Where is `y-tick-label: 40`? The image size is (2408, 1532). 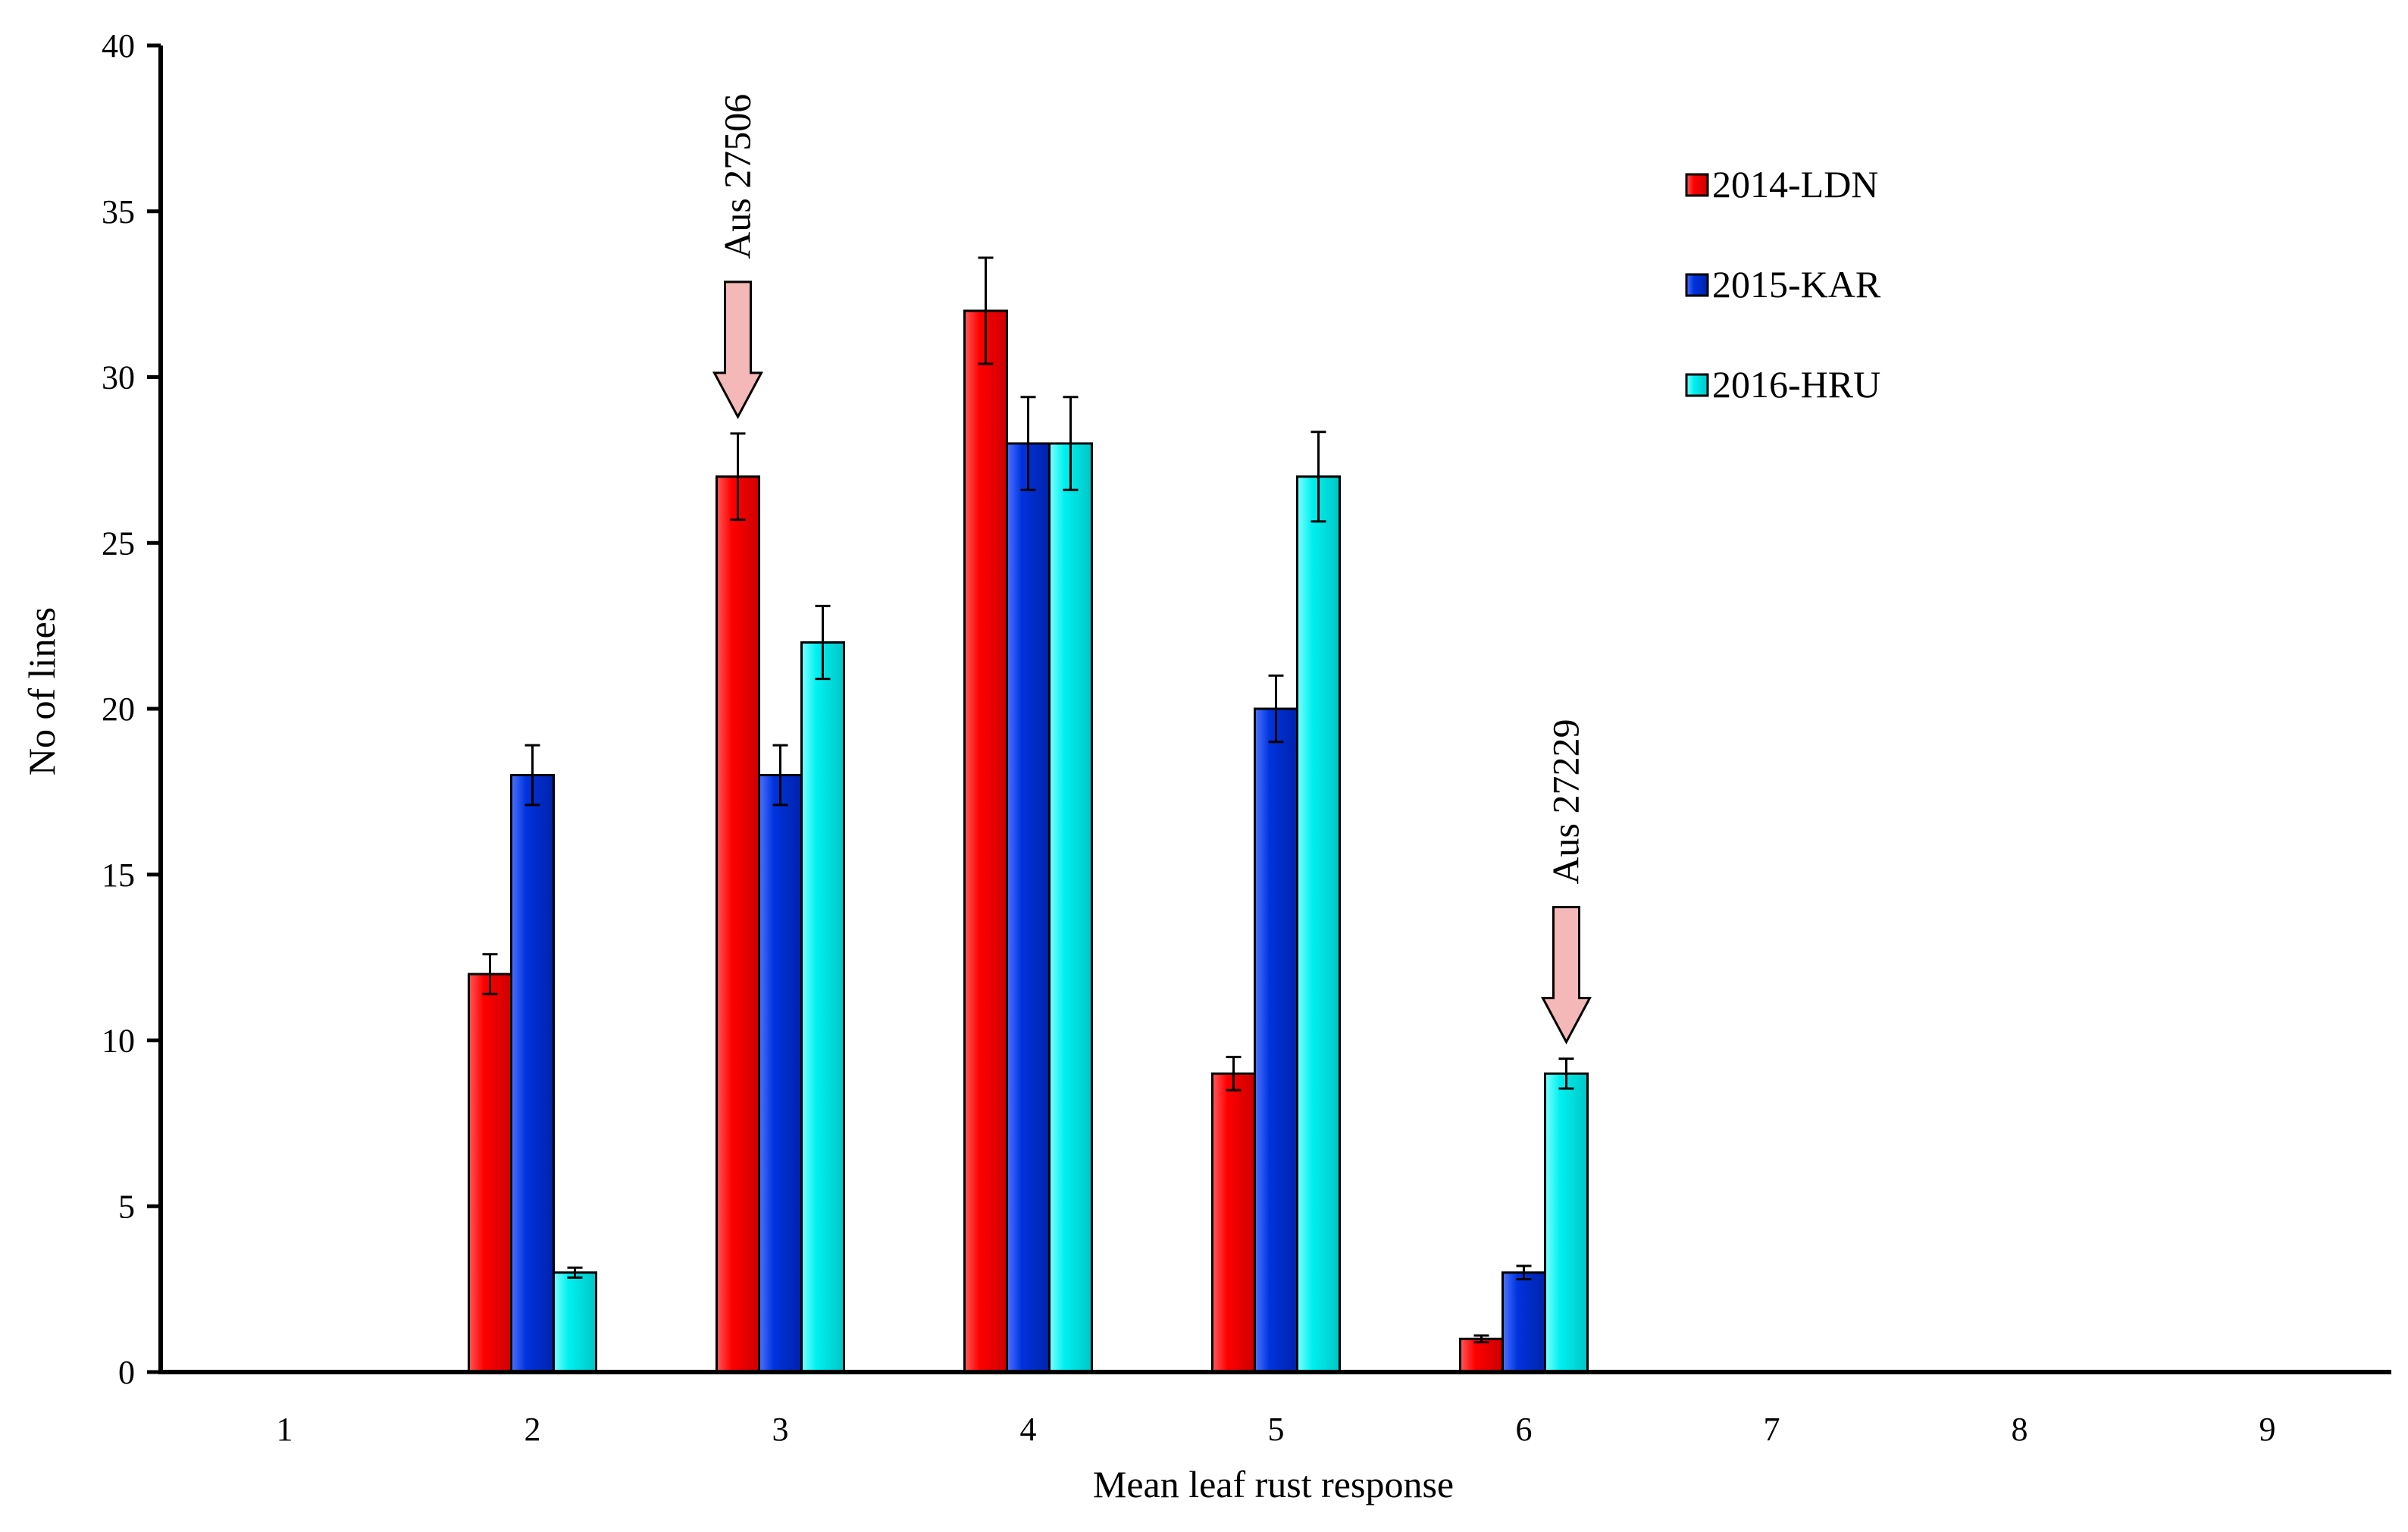
y-tick-label: 40 is located at coordinates (118, 45).